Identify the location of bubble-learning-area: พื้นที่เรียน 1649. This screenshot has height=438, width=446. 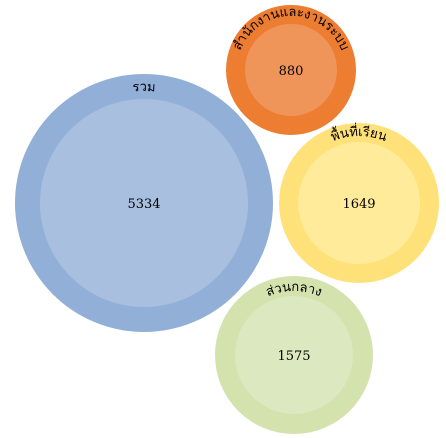
(359, 203).